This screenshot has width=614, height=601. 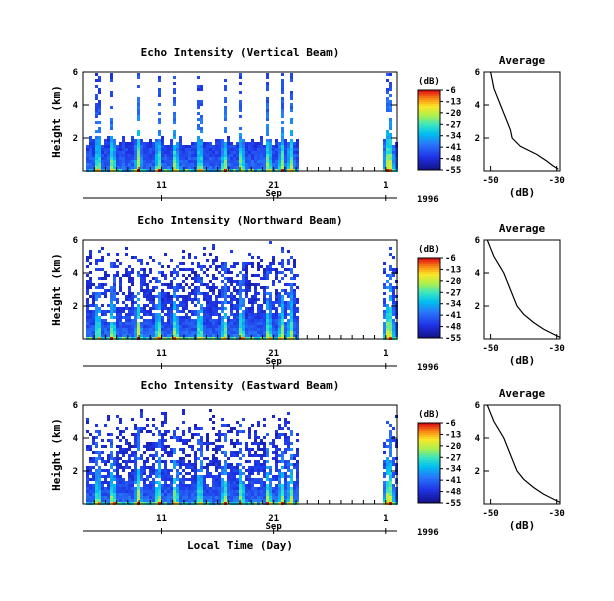 What do you see at coordinates (240, 52) in the screenshot?
I see `panel-title: Echo Intensity (Vertical Beam)` at bounding box center [240, 52].